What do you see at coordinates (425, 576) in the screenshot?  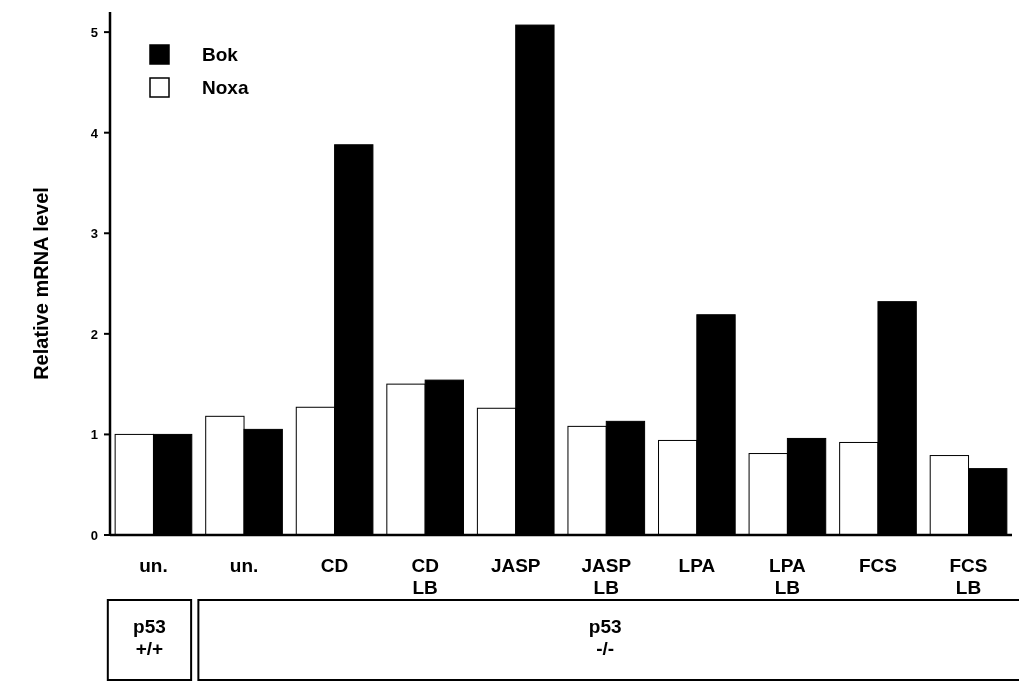 I see `x-tick-label: CD LB` at bounding box center [425, 576].